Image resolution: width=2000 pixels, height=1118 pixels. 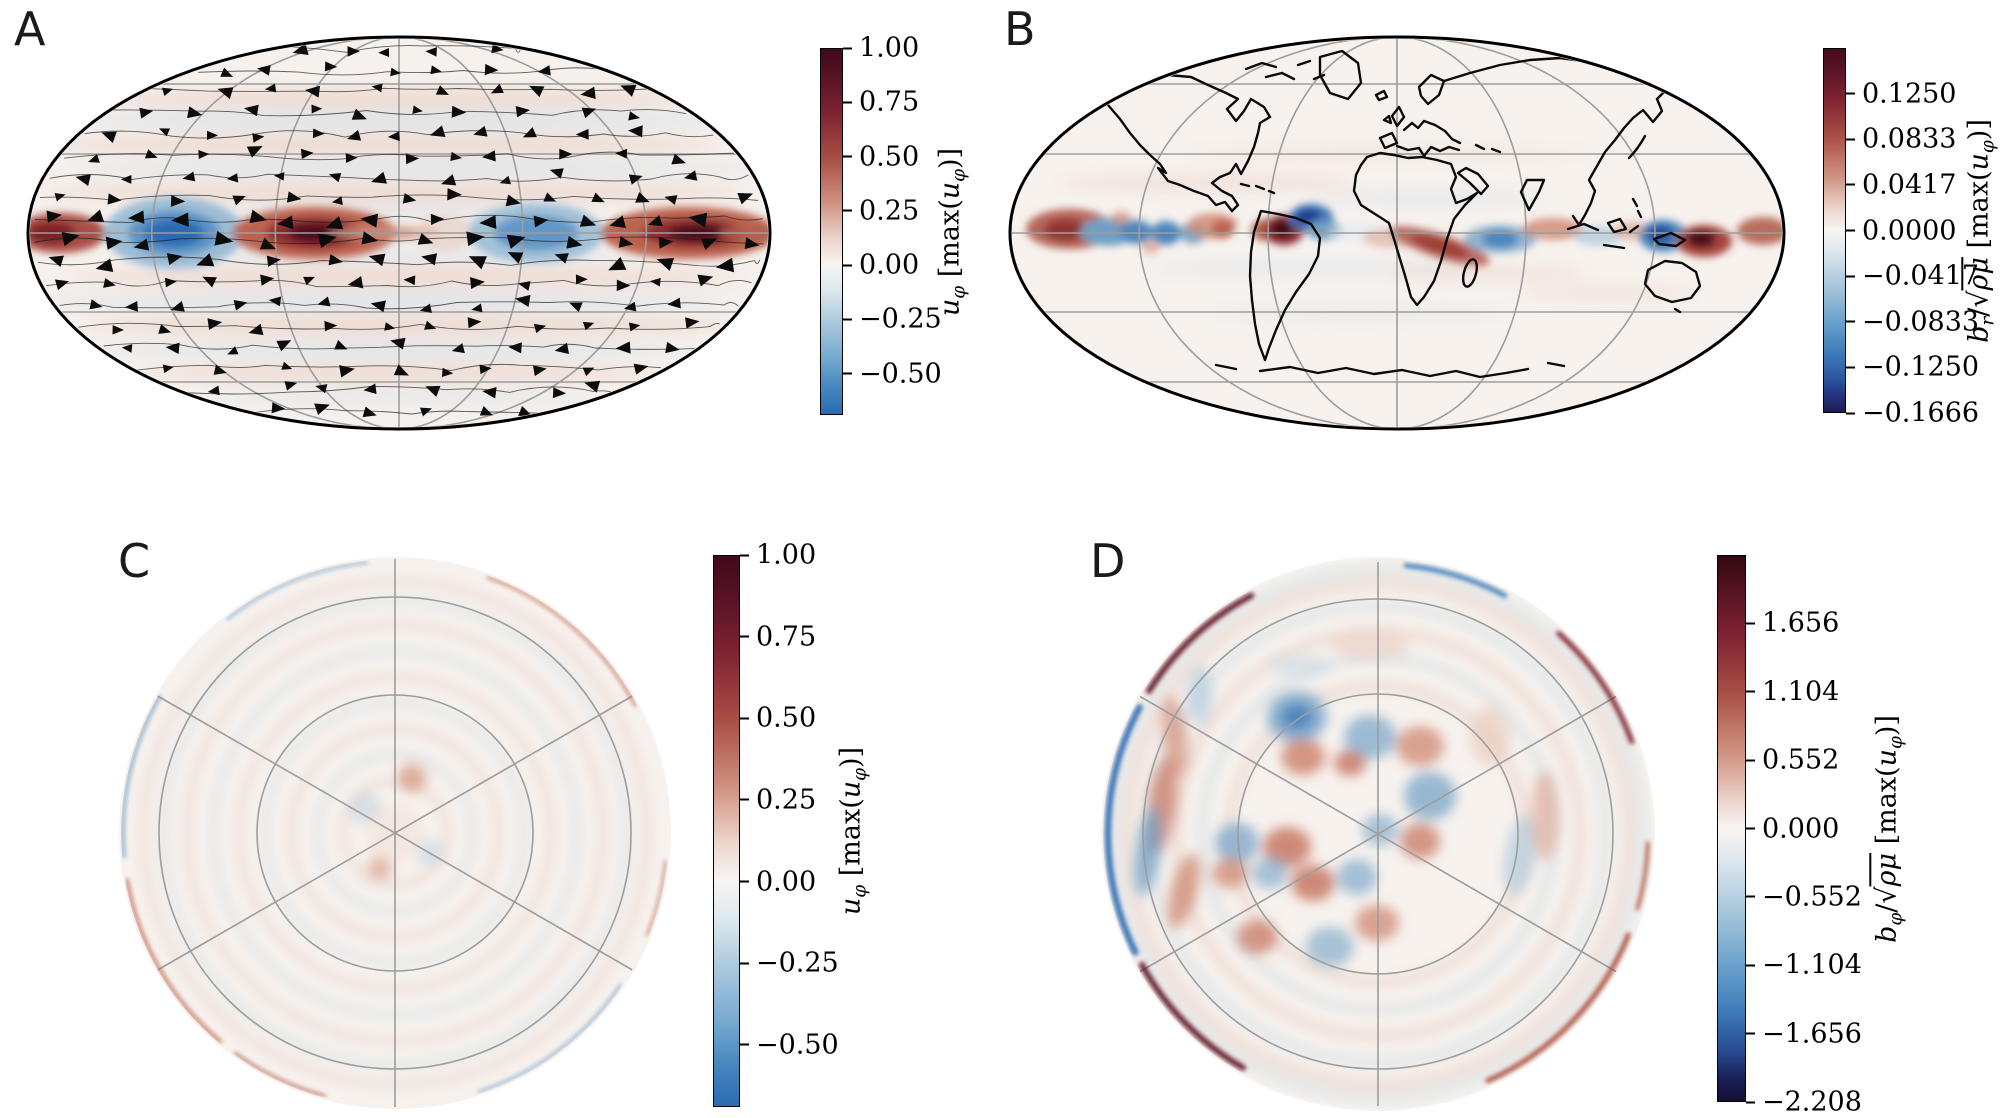 What do you see at coordinates (952, 231) in the screenshot?
I see `colorbar-a-label: uφ [max(uφ)]` at bounding box center [952, 231].